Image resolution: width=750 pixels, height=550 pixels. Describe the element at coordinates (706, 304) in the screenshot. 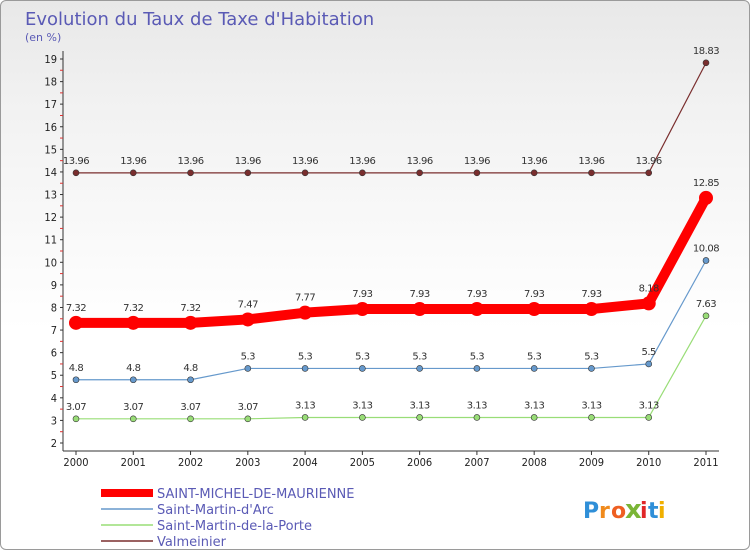

I see `data-label: 7.63` at that location.